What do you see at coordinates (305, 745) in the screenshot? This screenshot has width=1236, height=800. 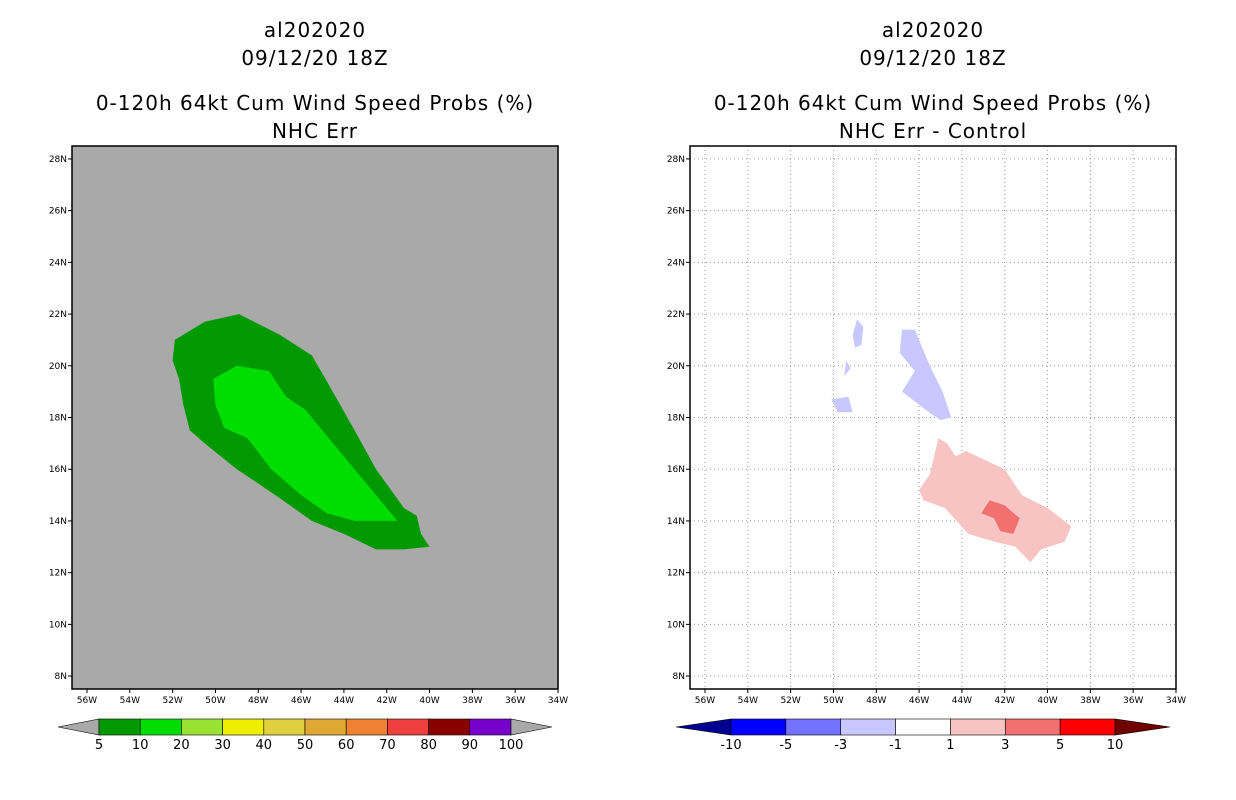 I see `colorbar-label: 50` at bounding box center [305, 745].